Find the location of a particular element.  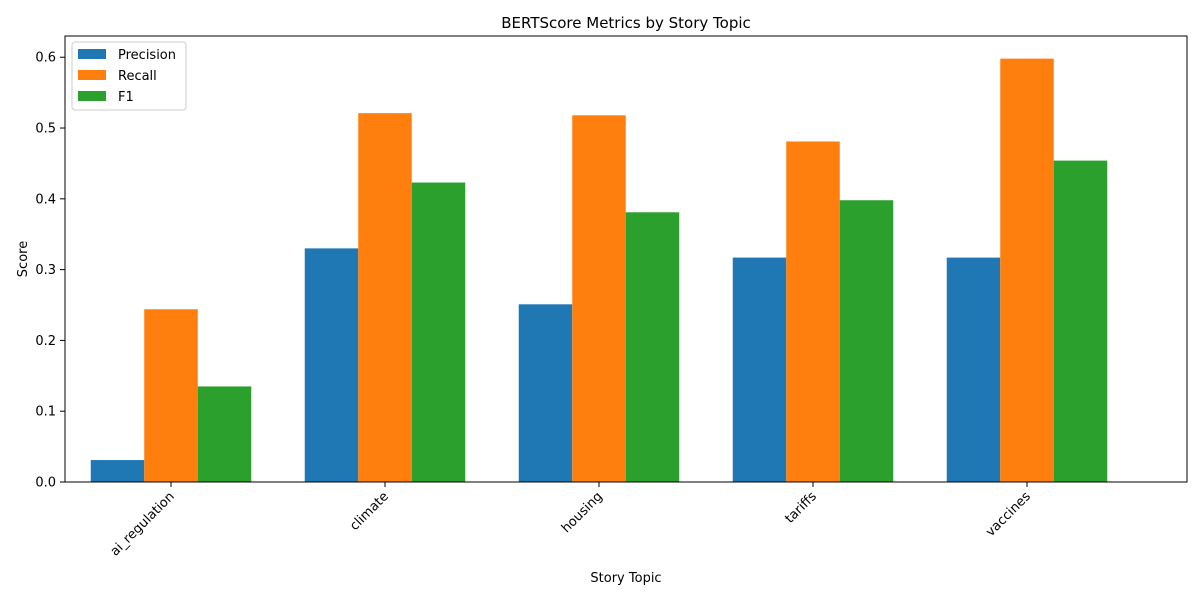

x-tick-label-ai_regulation: ai_regulation is located at coordinates (143, 524).